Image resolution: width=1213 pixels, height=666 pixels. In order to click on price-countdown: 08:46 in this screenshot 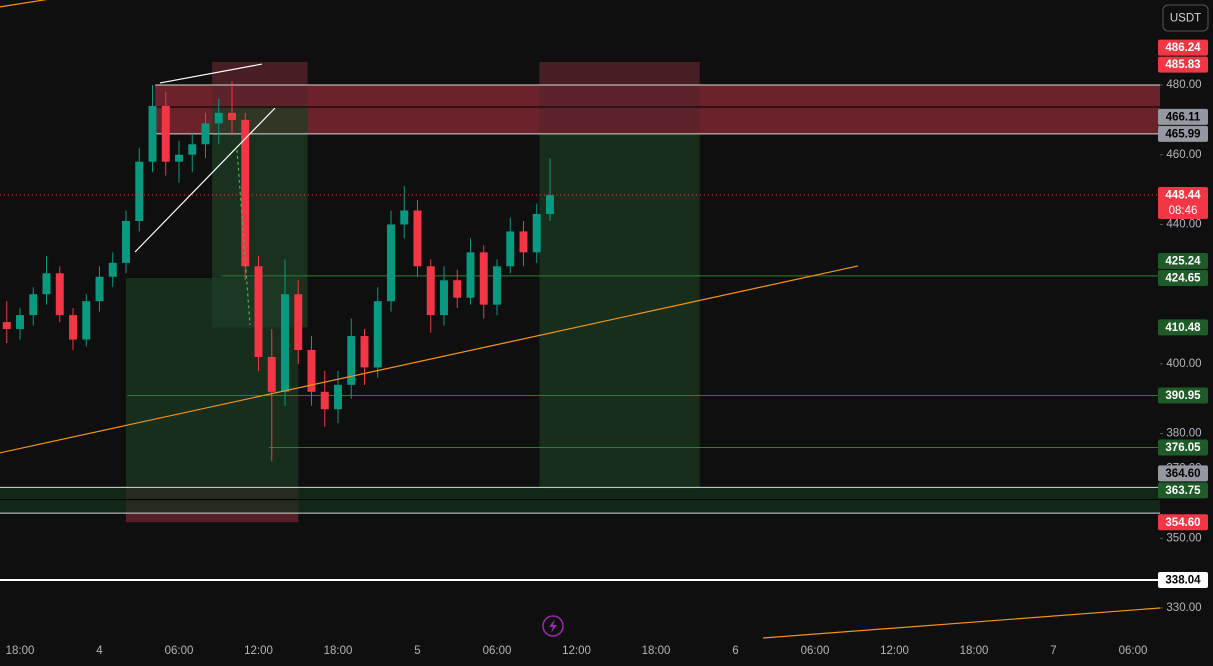, I will do `click(1183, 211)`.